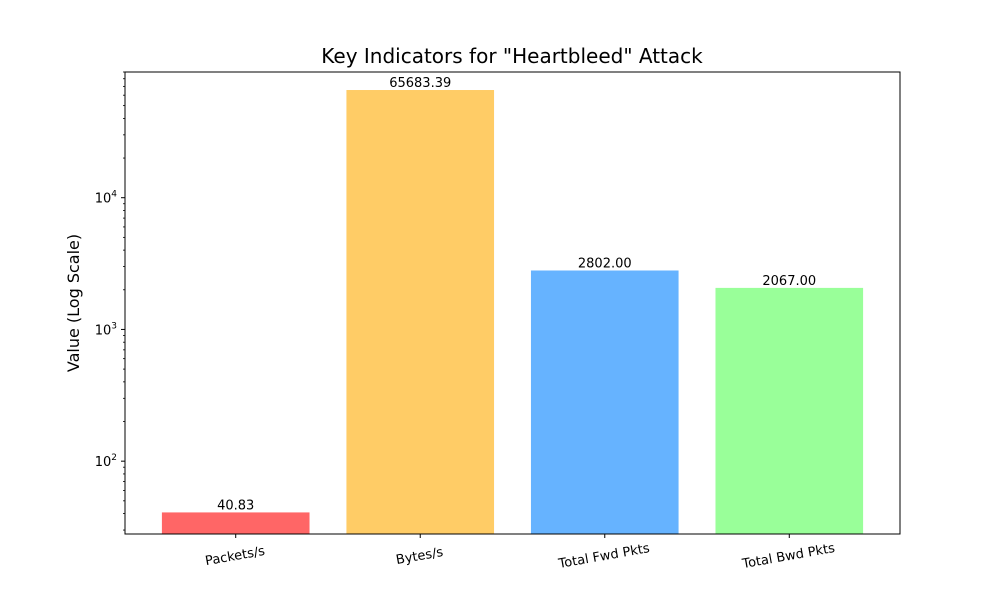 Image resolution: width=1000 pixels, height=600 pixels. Describe the element at coordinates (235, 556) in the screenshot. I see `x-tick-label: Packets/s` at that location.